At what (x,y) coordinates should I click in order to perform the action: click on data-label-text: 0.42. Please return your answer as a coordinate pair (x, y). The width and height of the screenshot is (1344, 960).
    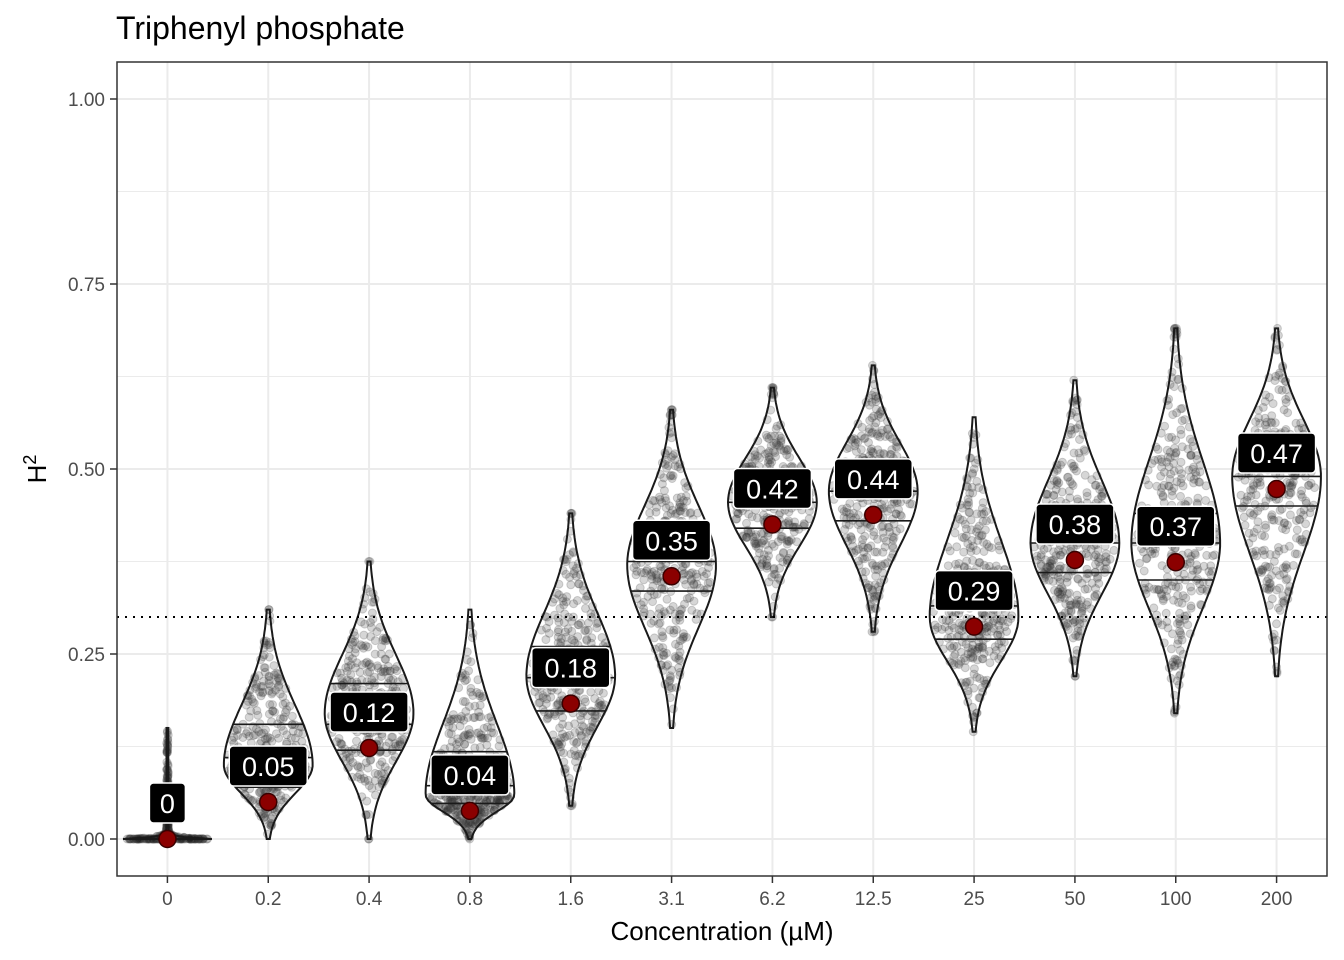
    Looking at the image, I should click on (772, 490).